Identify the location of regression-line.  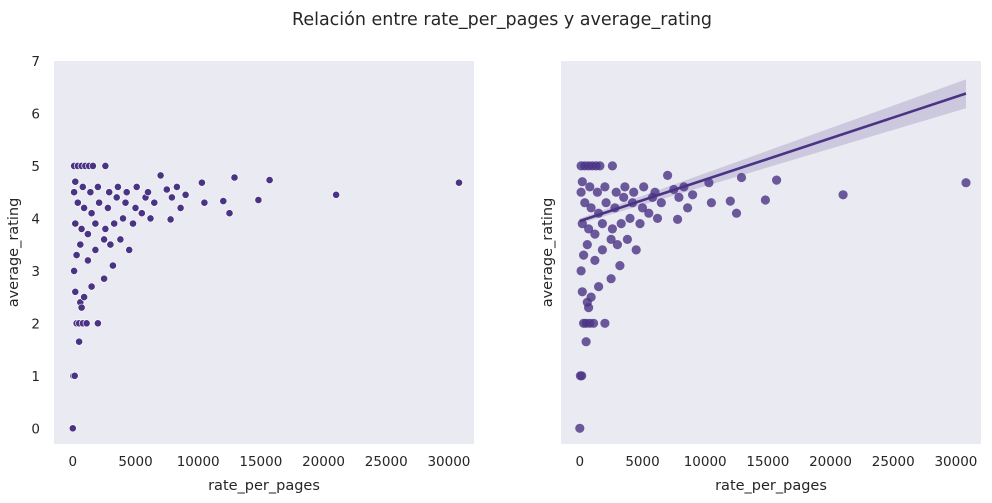
(773, 157).